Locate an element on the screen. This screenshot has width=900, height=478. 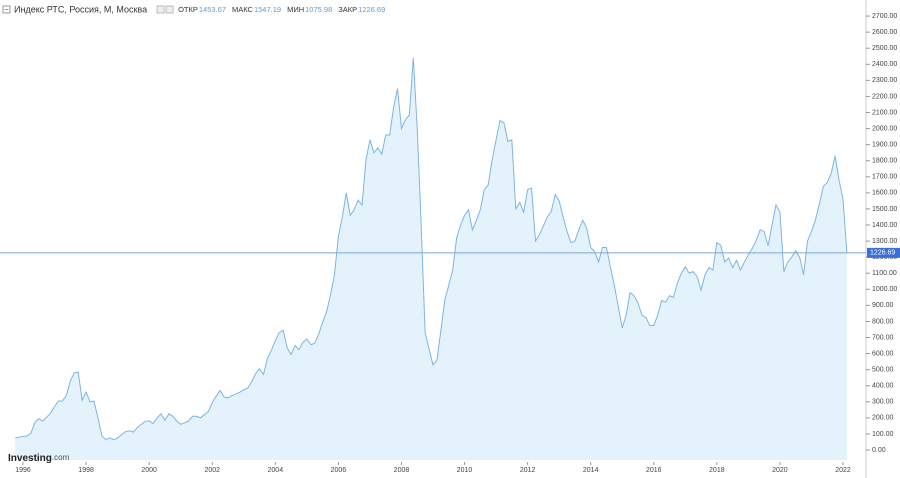
last-value-tag is located at coordinates (883, 252).